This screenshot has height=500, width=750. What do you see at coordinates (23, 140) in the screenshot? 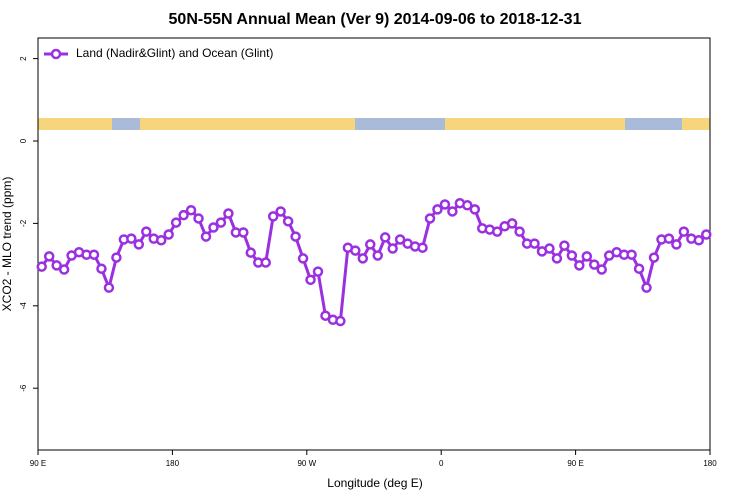
I see `y-tick-label: 0` at bounding box center [23, 140].